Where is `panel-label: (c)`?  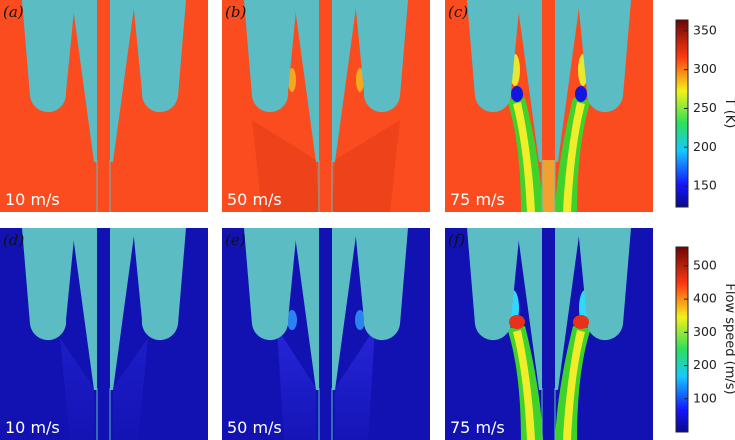 panel-label: (c) is located at coordinates (458, 12).